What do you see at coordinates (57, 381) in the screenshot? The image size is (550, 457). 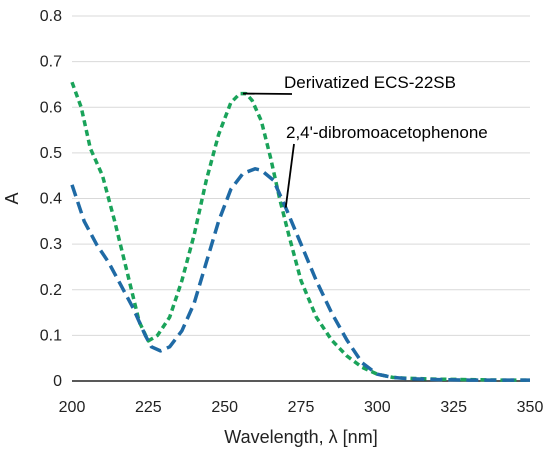 I see `y-tick-label: 0` at bounding box center [57, 381].